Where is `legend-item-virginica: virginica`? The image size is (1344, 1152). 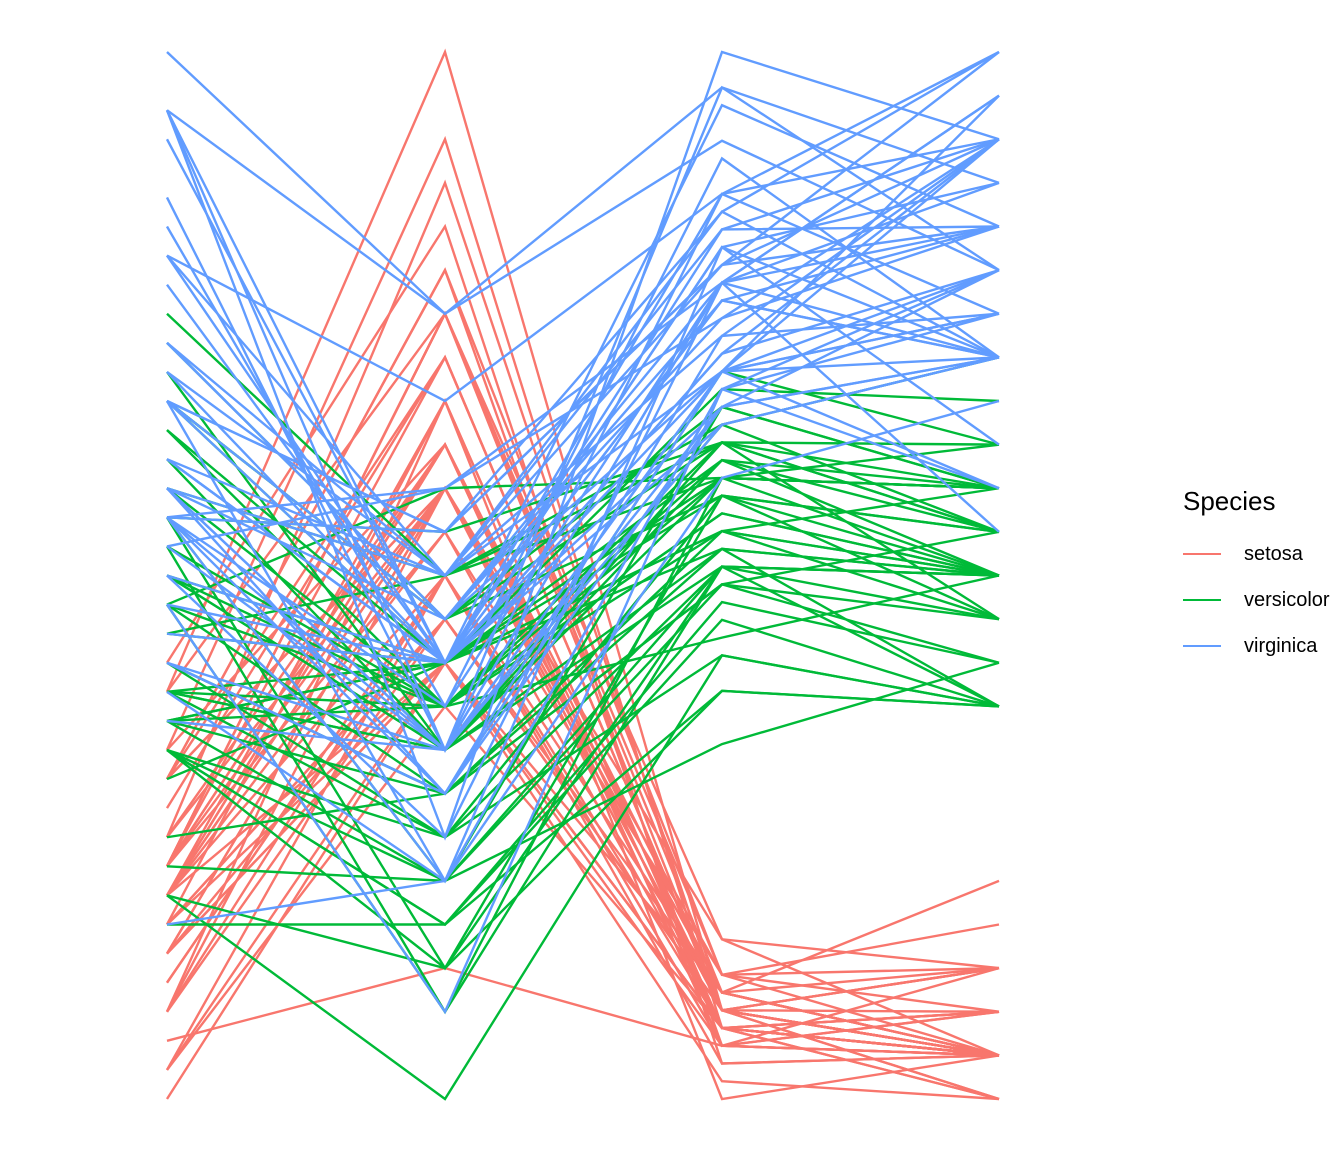 legend-item-virginica: virginica is located at coordinates (1256, 646).